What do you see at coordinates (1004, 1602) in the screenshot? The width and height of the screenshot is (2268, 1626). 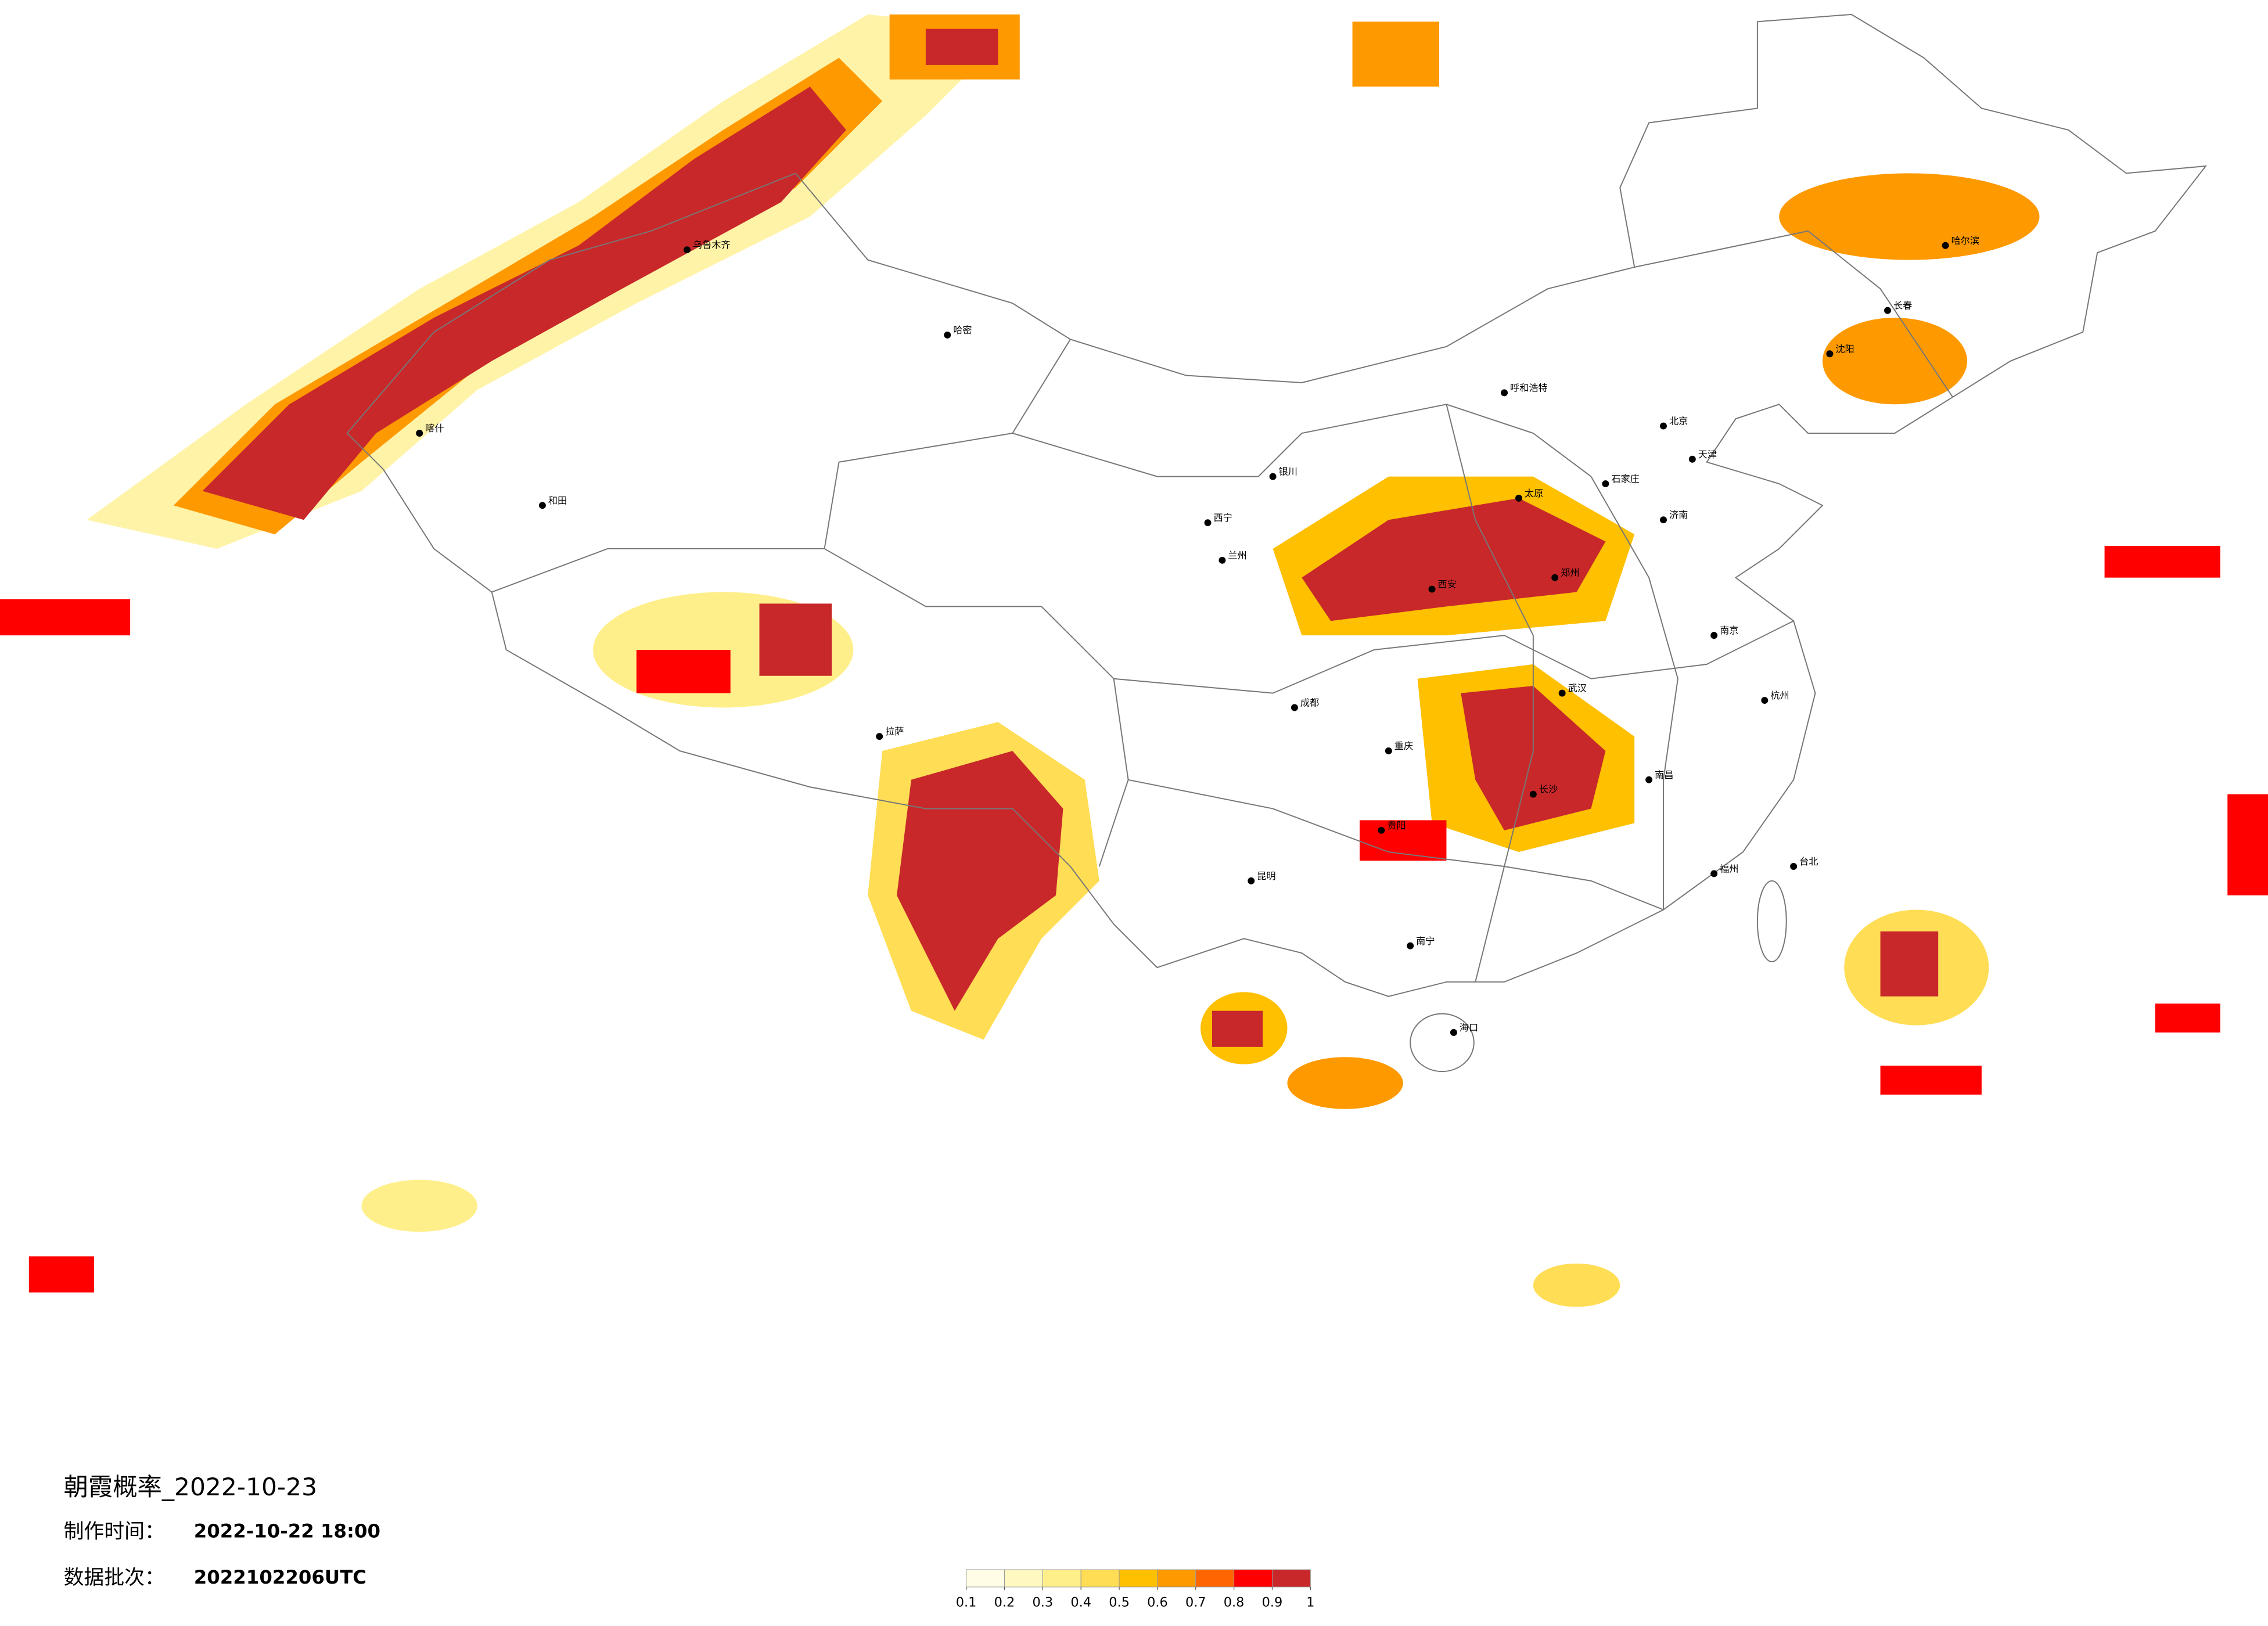 I see `colorbar-tick-label: 0.2` at bounding box center [1004, 1602].